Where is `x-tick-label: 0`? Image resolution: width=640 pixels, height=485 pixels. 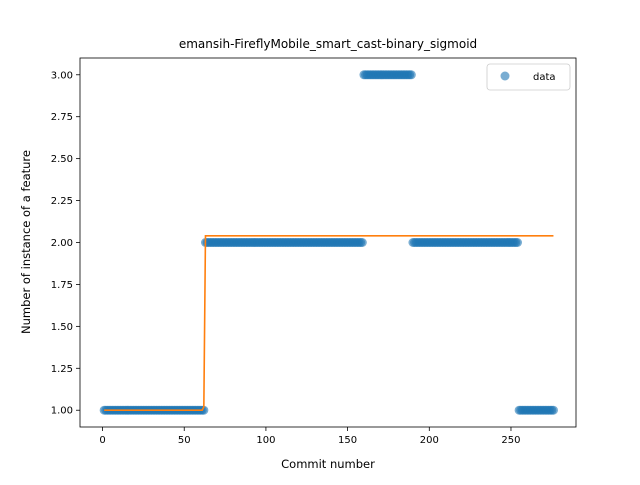
x-tick-label: 0 is located at coordinates (102, 440).